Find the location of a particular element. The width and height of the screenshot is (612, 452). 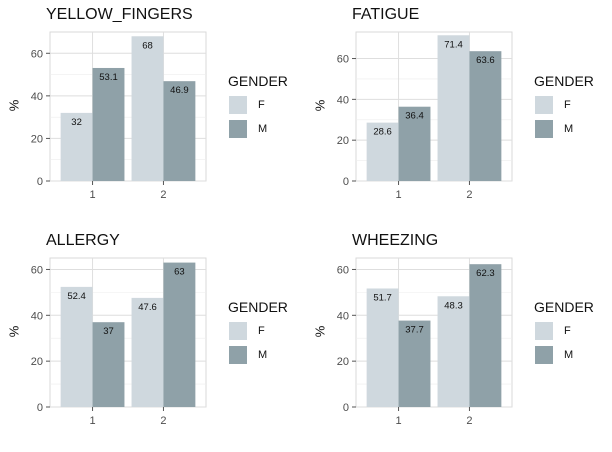

plot-area: 0 20 40 60 32 53.1 1 68 46.9 2 is located at coordinates (119, 116).